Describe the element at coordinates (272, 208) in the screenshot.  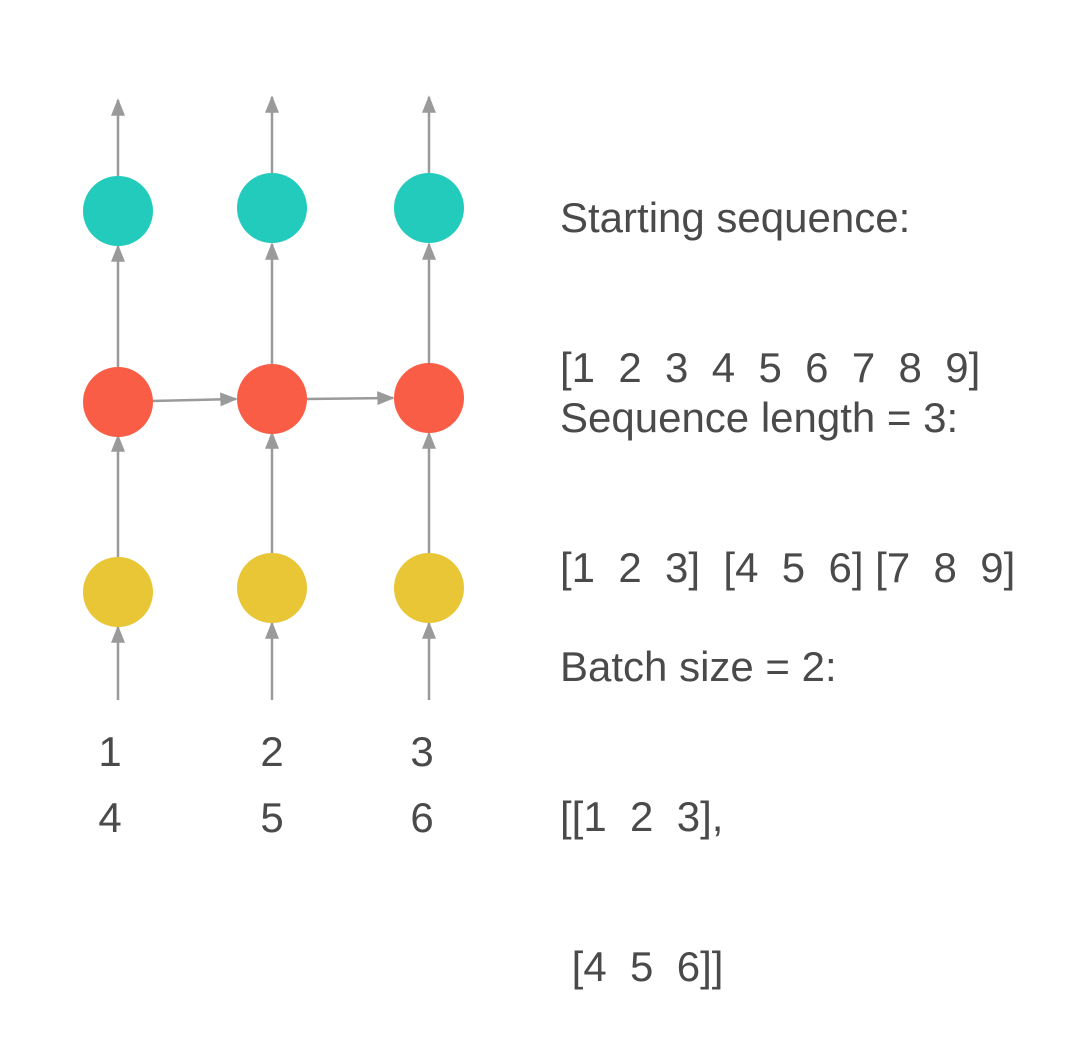
I see `output-node-col2` at that location.